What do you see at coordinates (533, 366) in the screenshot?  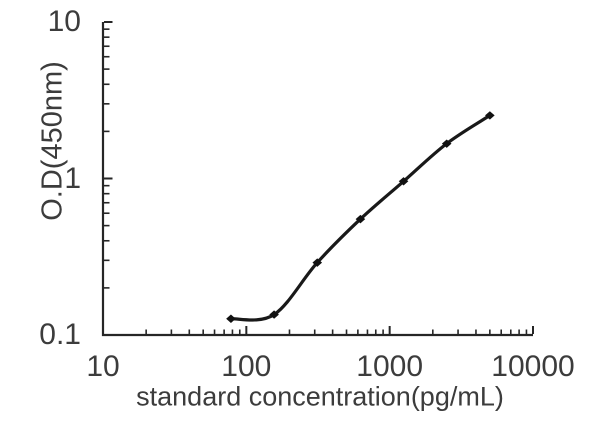 I see `x-tick-label-10000: 10000` at bounding box center [533, 366].